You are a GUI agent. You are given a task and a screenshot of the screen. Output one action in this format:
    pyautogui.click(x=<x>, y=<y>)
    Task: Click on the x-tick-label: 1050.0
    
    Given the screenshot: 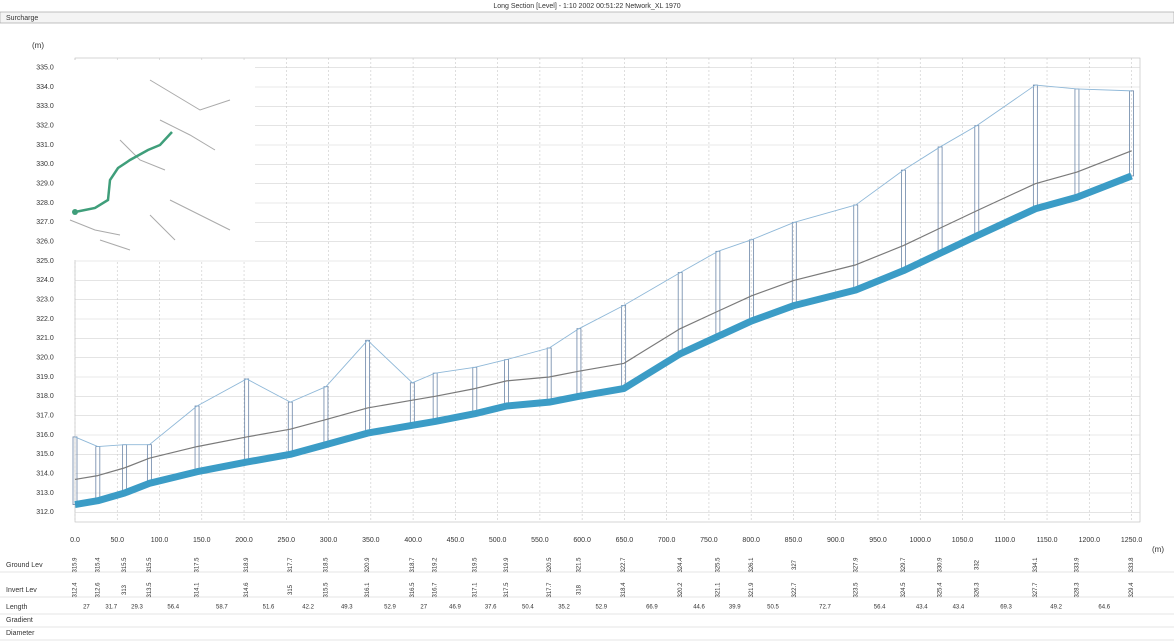 What is the action you would take?
    pyautogui.click(x=963, y=540)
    